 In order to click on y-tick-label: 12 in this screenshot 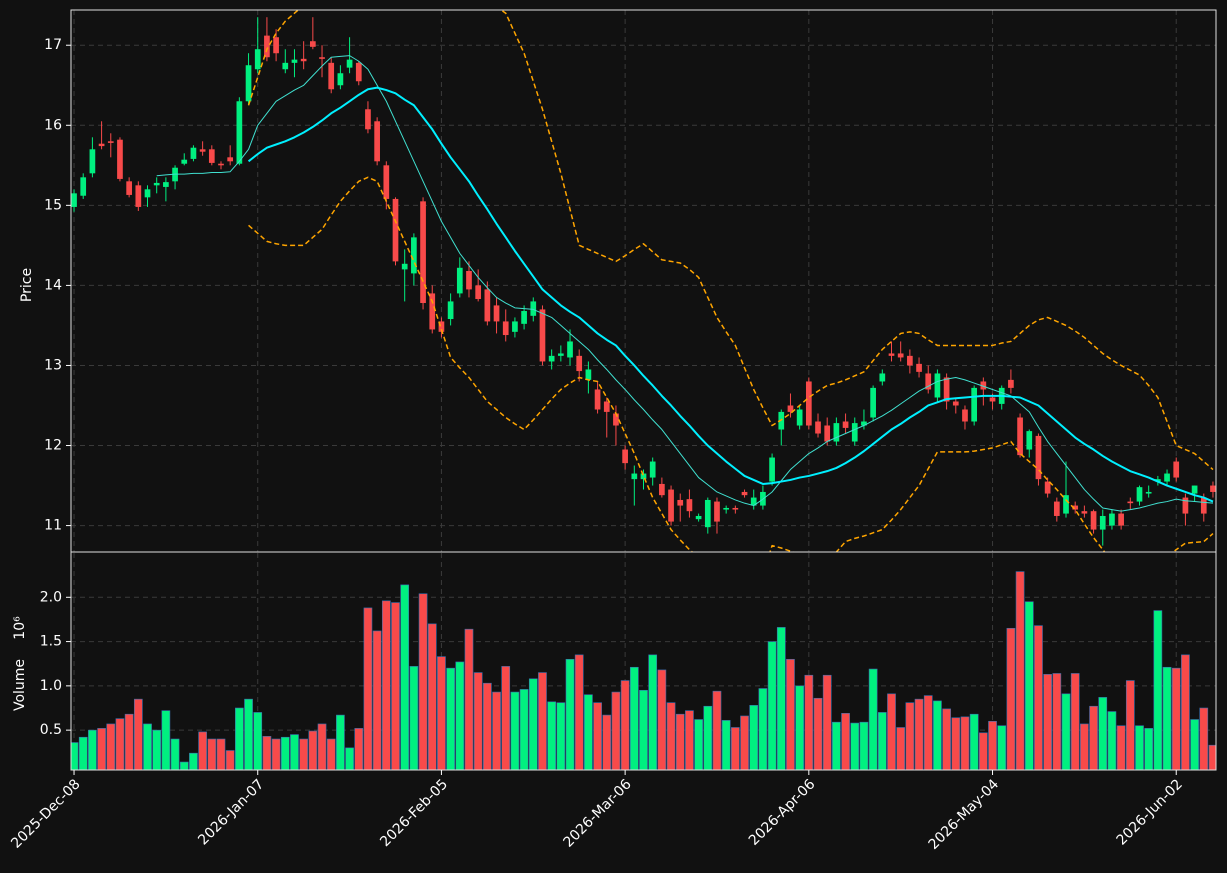, I will do `click(53, 446)`.